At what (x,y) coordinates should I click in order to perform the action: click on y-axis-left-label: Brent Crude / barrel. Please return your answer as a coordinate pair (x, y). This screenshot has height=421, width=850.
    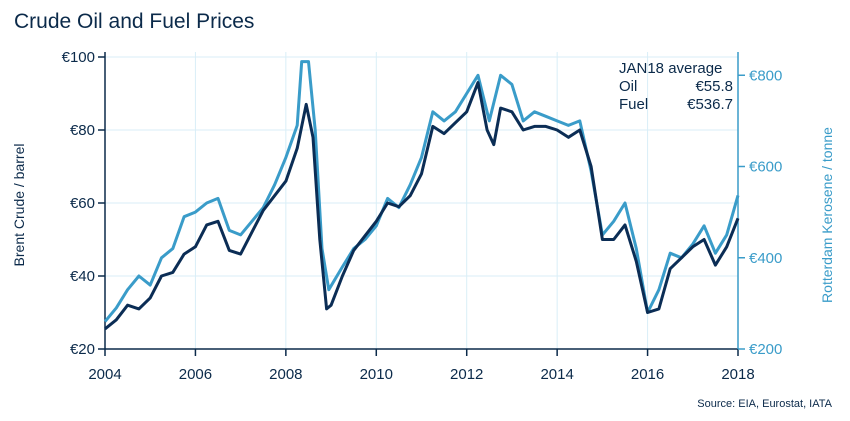
    Looking at the image, I should click on (19, 205).